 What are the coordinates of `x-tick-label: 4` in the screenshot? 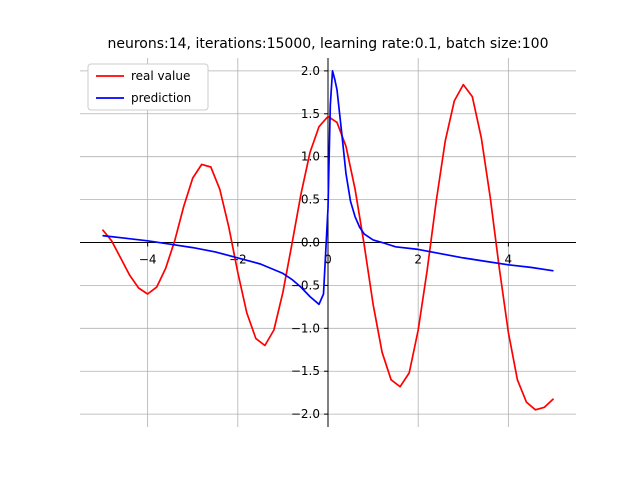 It's located at (509, 260).